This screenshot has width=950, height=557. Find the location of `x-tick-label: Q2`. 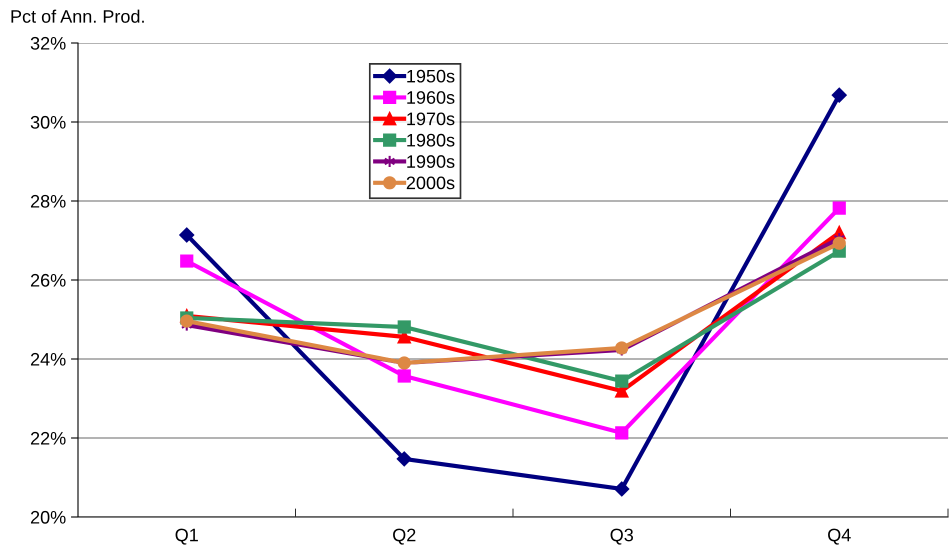

x-tick-label: Q2 is located at coordinates (404, 536).